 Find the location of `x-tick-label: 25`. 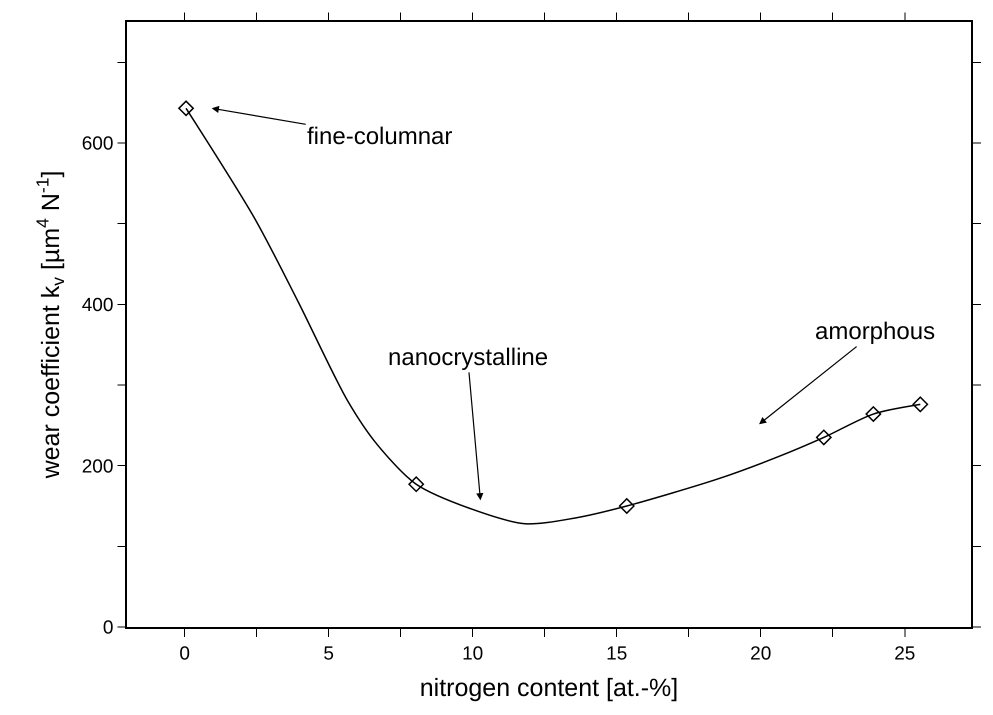

x-tick-label: 25 is located at coordinates (905, 654).